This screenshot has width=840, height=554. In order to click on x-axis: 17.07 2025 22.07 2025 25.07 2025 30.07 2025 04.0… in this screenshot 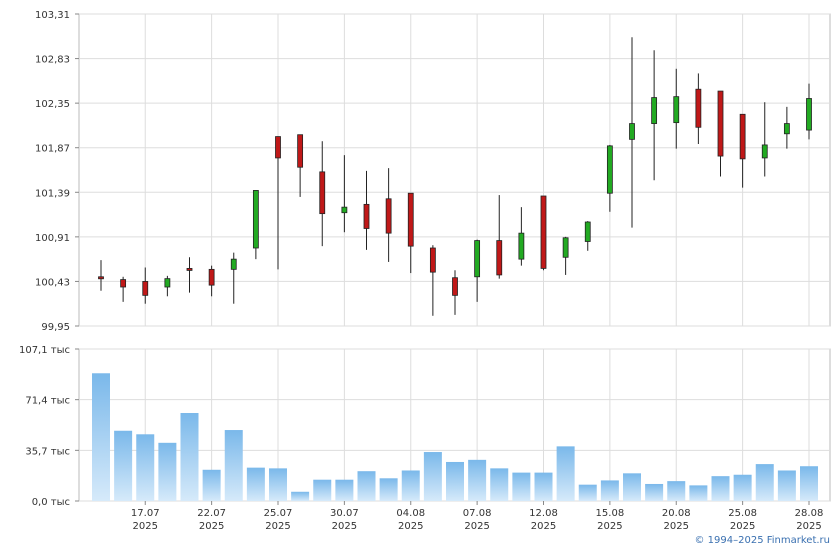, I will do `click(477, 516)`.